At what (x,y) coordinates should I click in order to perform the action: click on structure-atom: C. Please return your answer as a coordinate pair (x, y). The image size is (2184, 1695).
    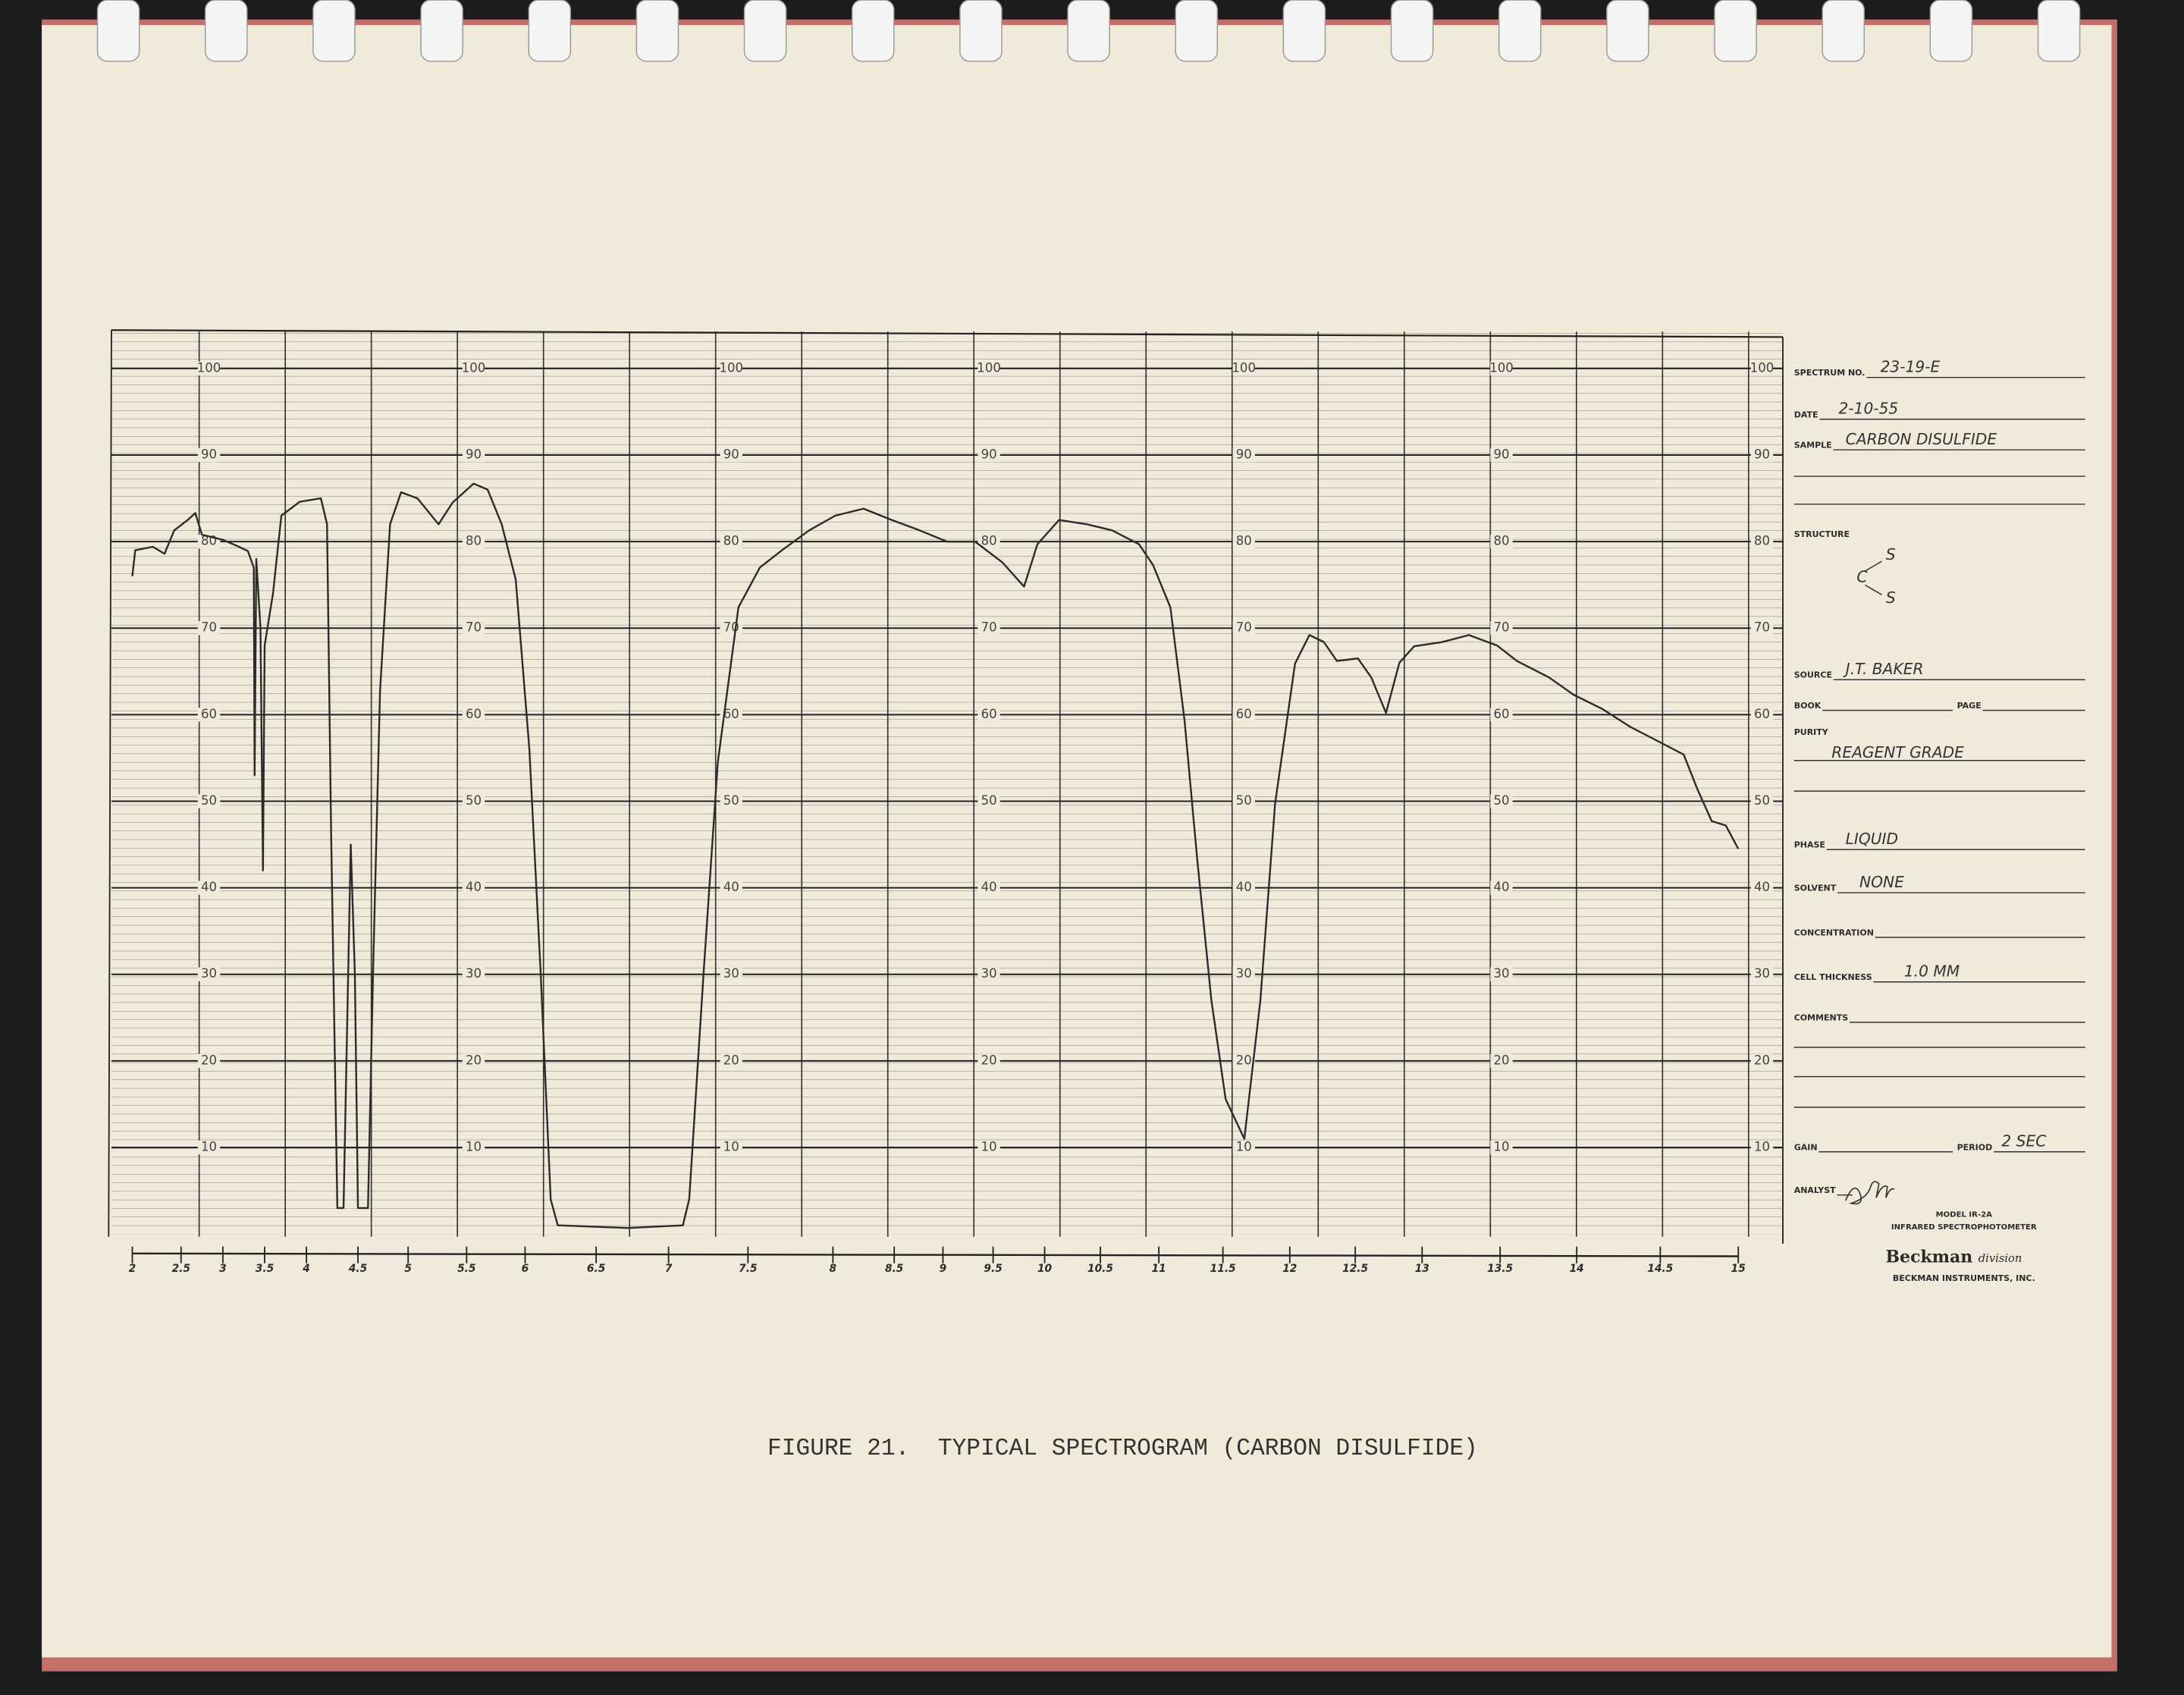
    Looking at the image, I should click on (1862, 577).